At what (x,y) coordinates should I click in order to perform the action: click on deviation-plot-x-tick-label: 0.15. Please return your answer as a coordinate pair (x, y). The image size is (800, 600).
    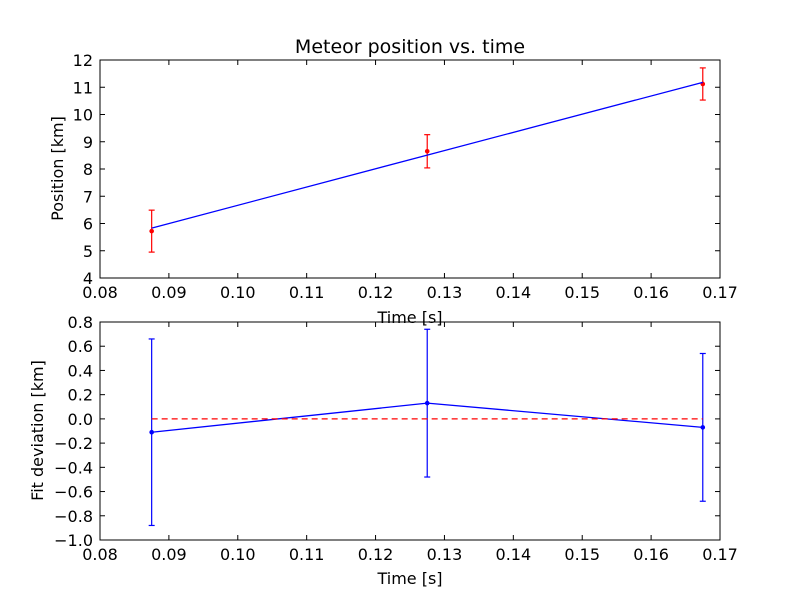
    Looking at the image, I should click on (582, 554).